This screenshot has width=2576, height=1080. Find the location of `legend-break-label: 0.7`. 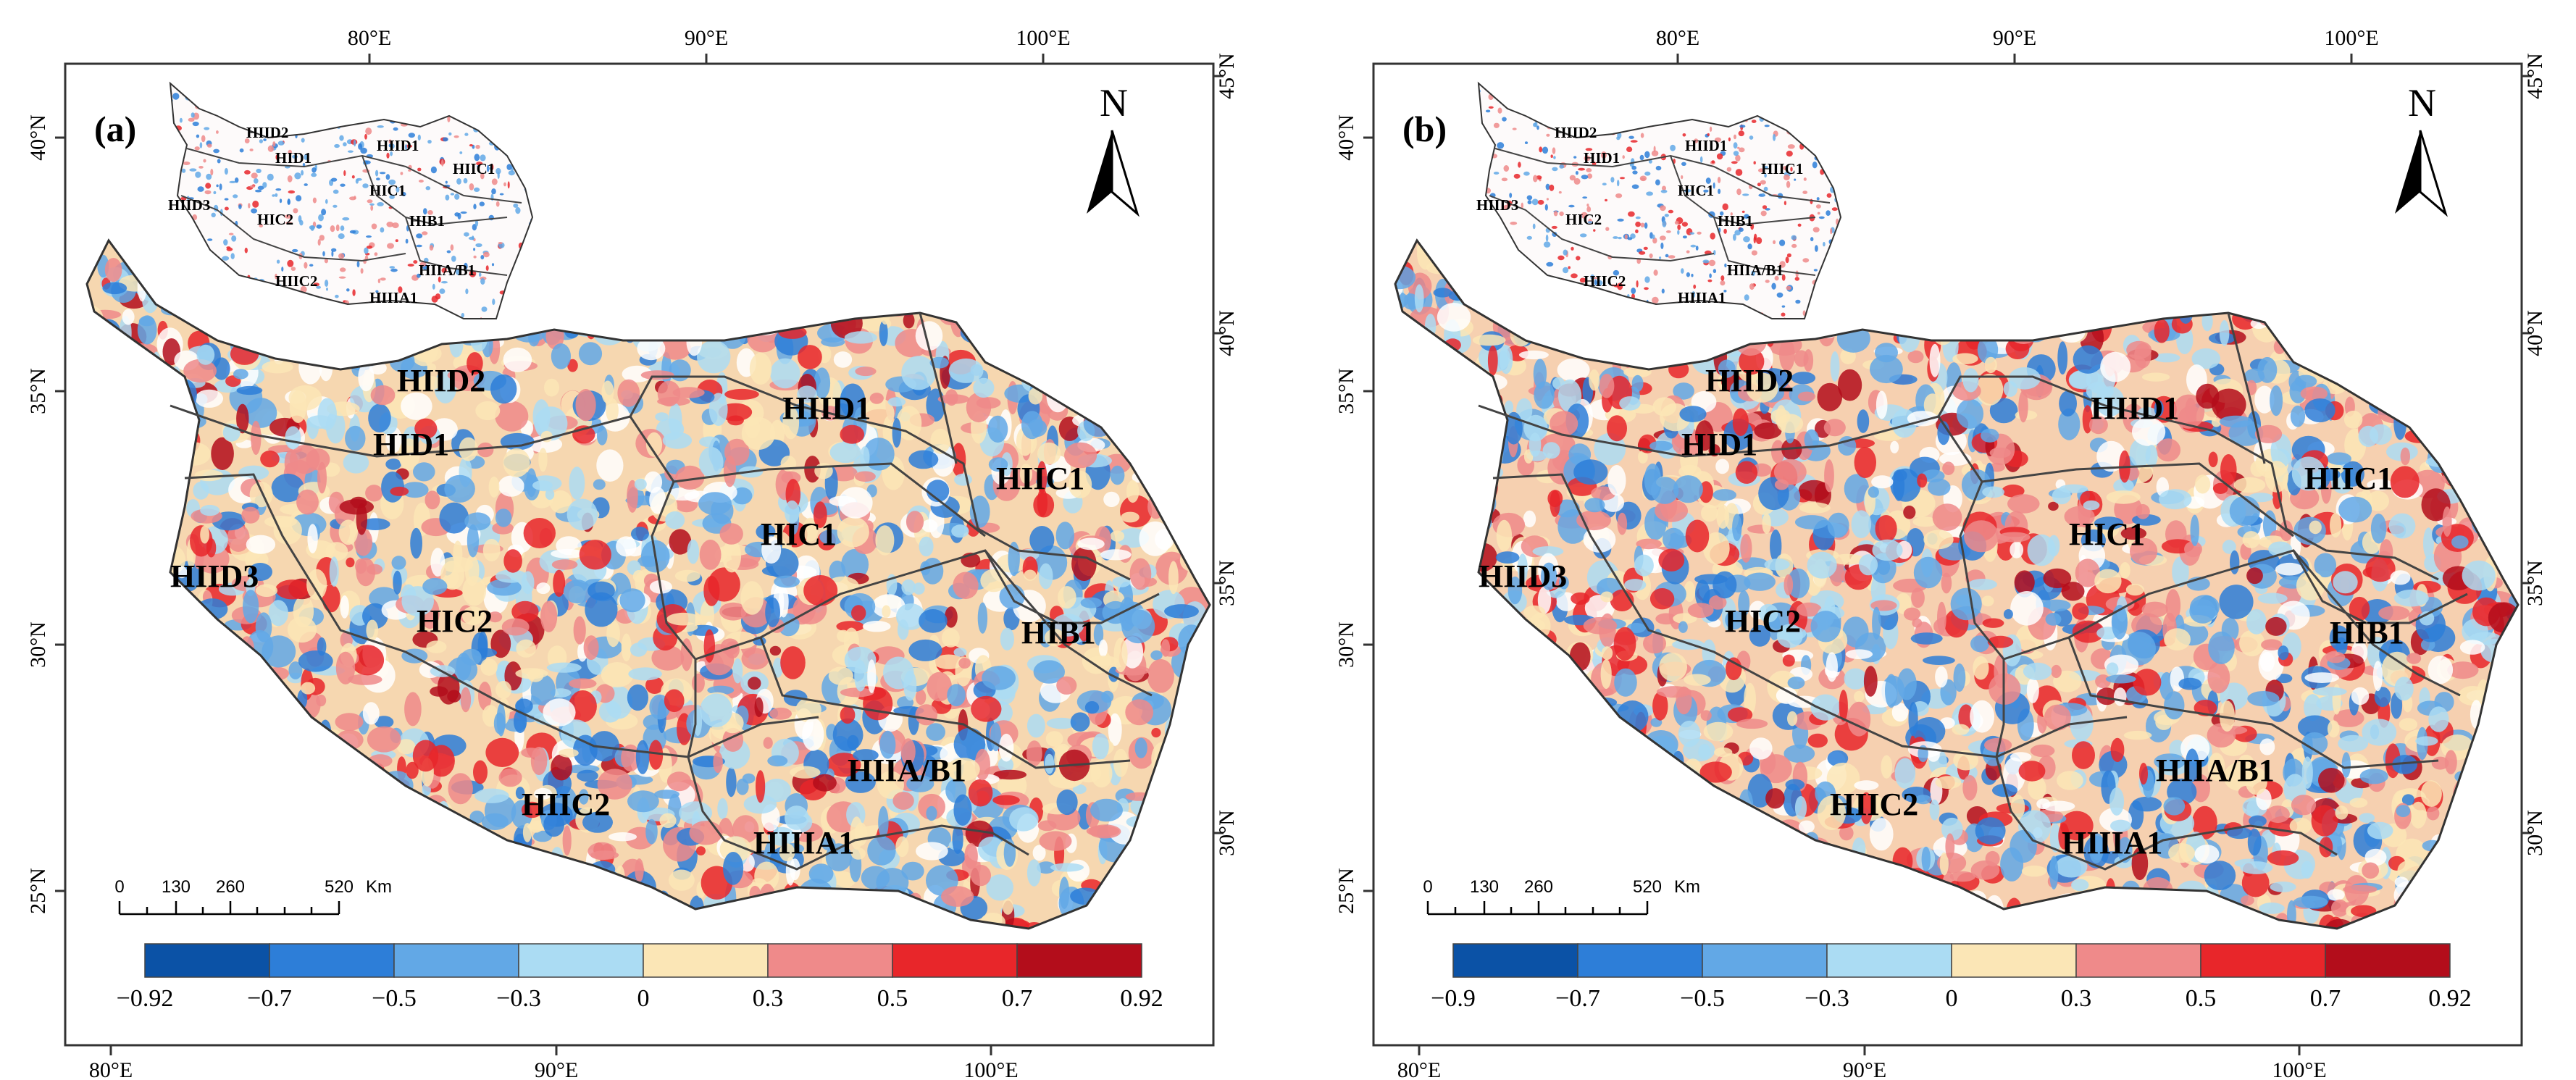

legend-break-label: 0.7 is located at coordinates (1017, 998).